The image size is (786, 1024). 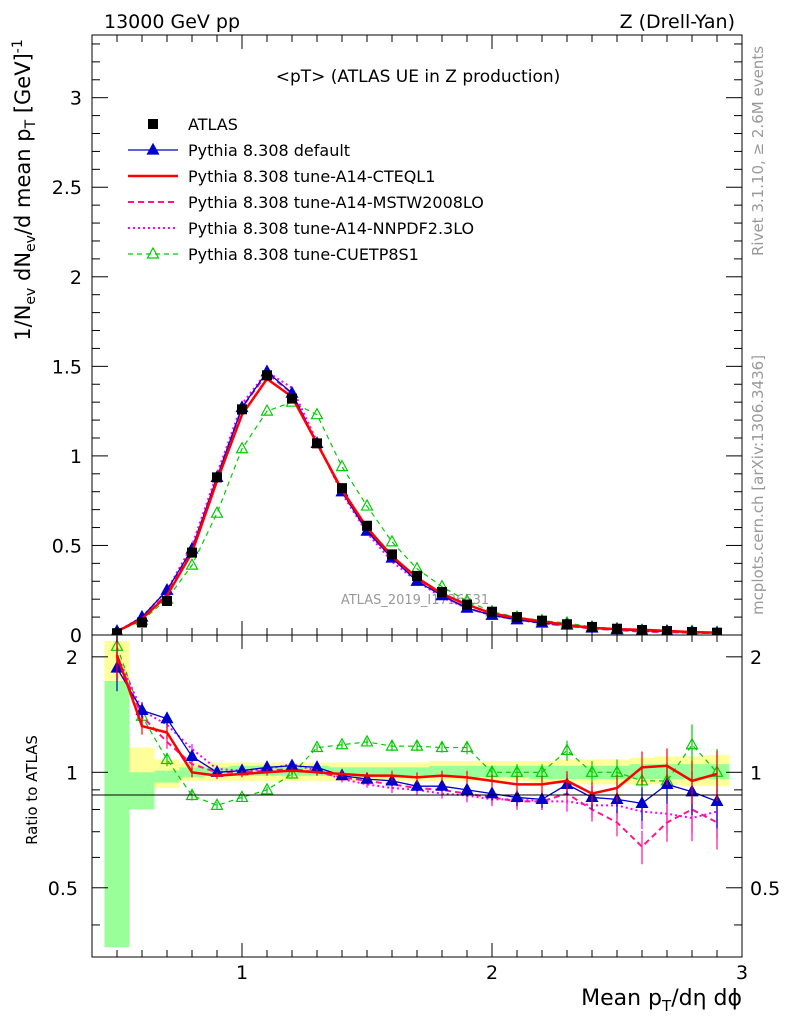 I want to click on legend-label: ATLAS, so click(x=213, y=124).